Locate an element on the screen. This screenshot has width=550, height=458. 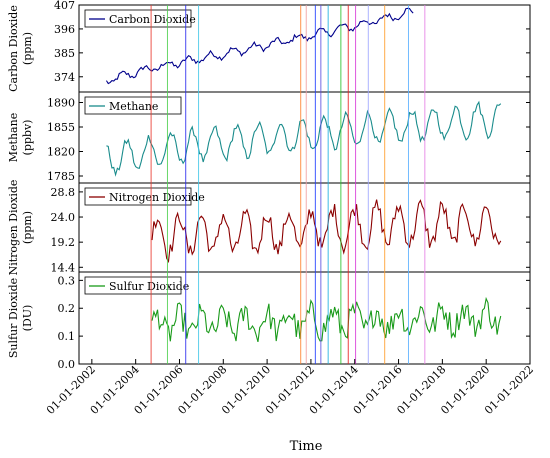
y-tick-label: 374 is located at coordinates (64, 77).